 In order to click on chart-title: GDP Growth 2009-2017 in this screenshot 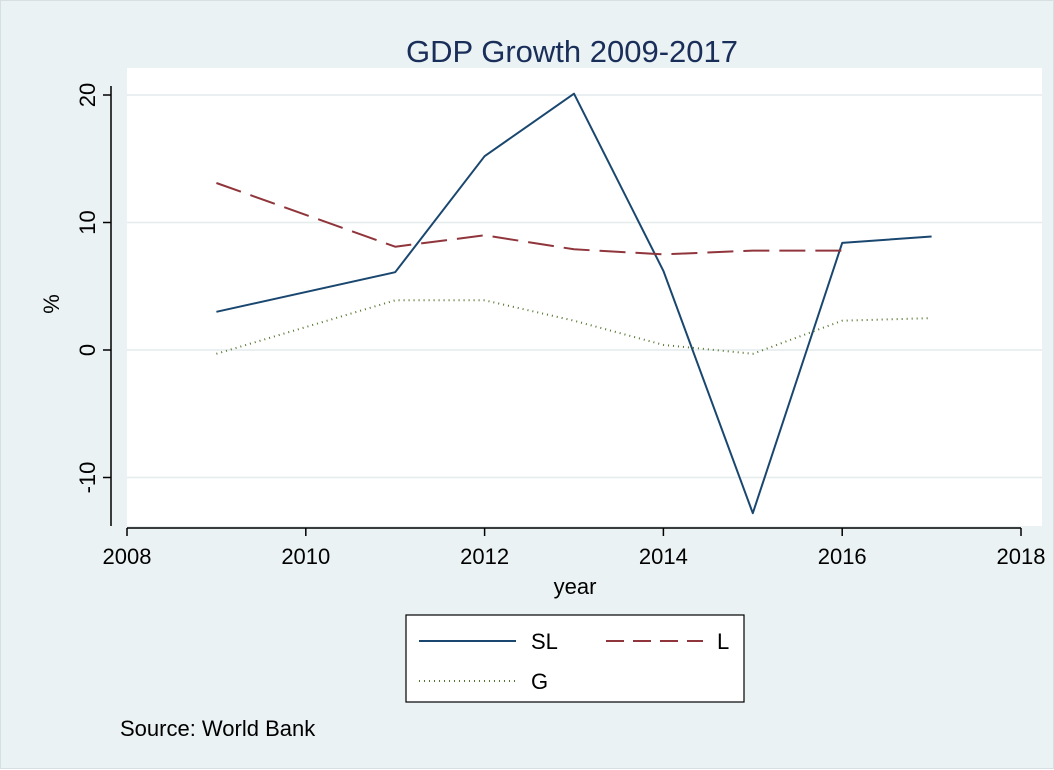, I will do `click(572, 51)`.